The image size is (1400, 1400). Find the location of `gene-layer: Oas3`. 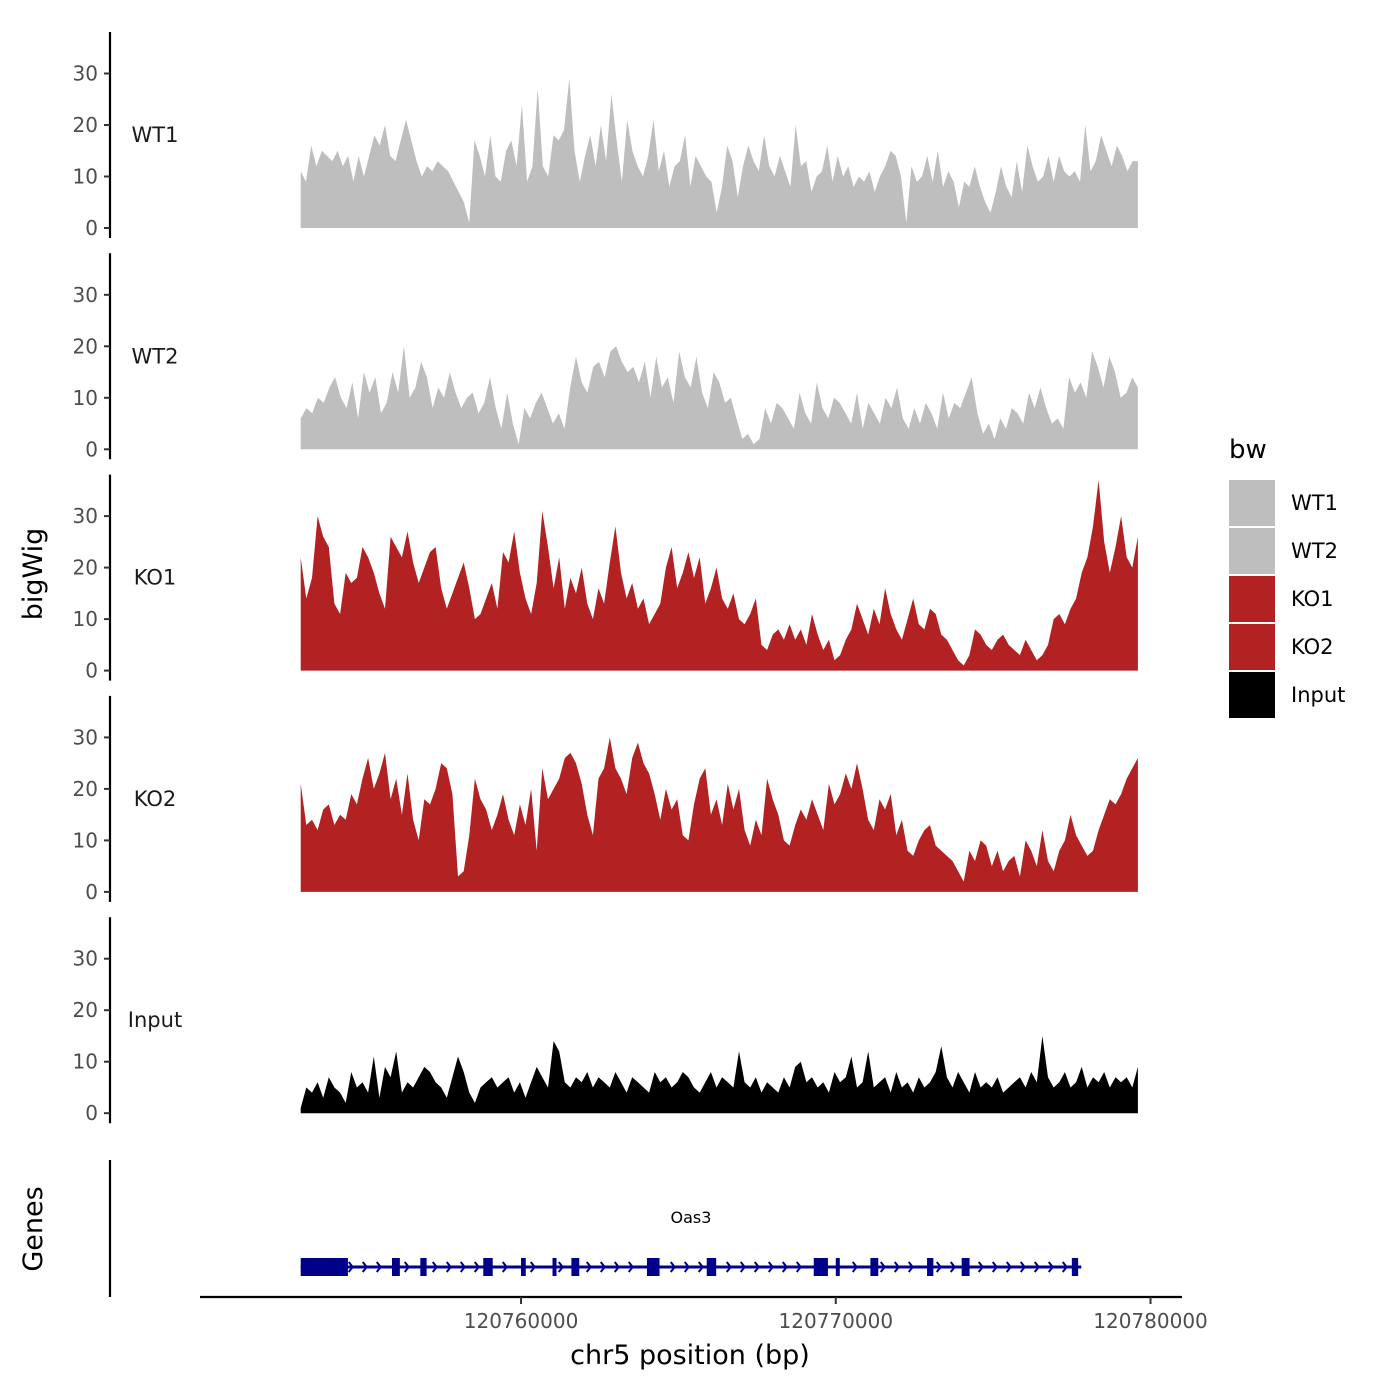

gene-layer: Oas3 is located at coordinates (595, 1228).